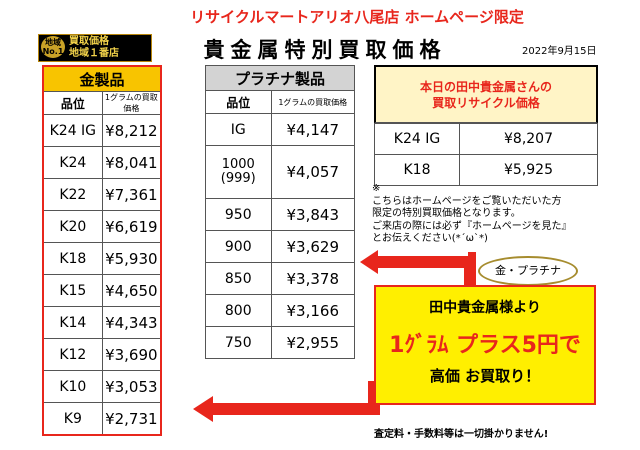 The image size is (640, 450). What do you see at coordinates (446, 213) in the screenshot?
I see `note-line: 限定の特別買取価格となります。` at bounding box center [446, 213].